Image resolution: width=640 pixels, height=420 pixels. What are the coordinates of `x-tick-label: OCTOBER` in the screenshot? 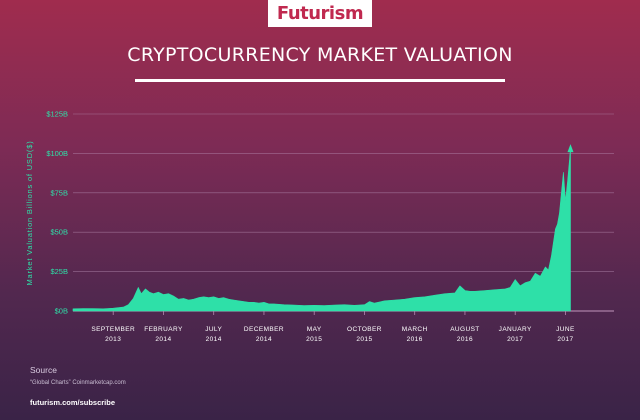 It's located at (364, 329).